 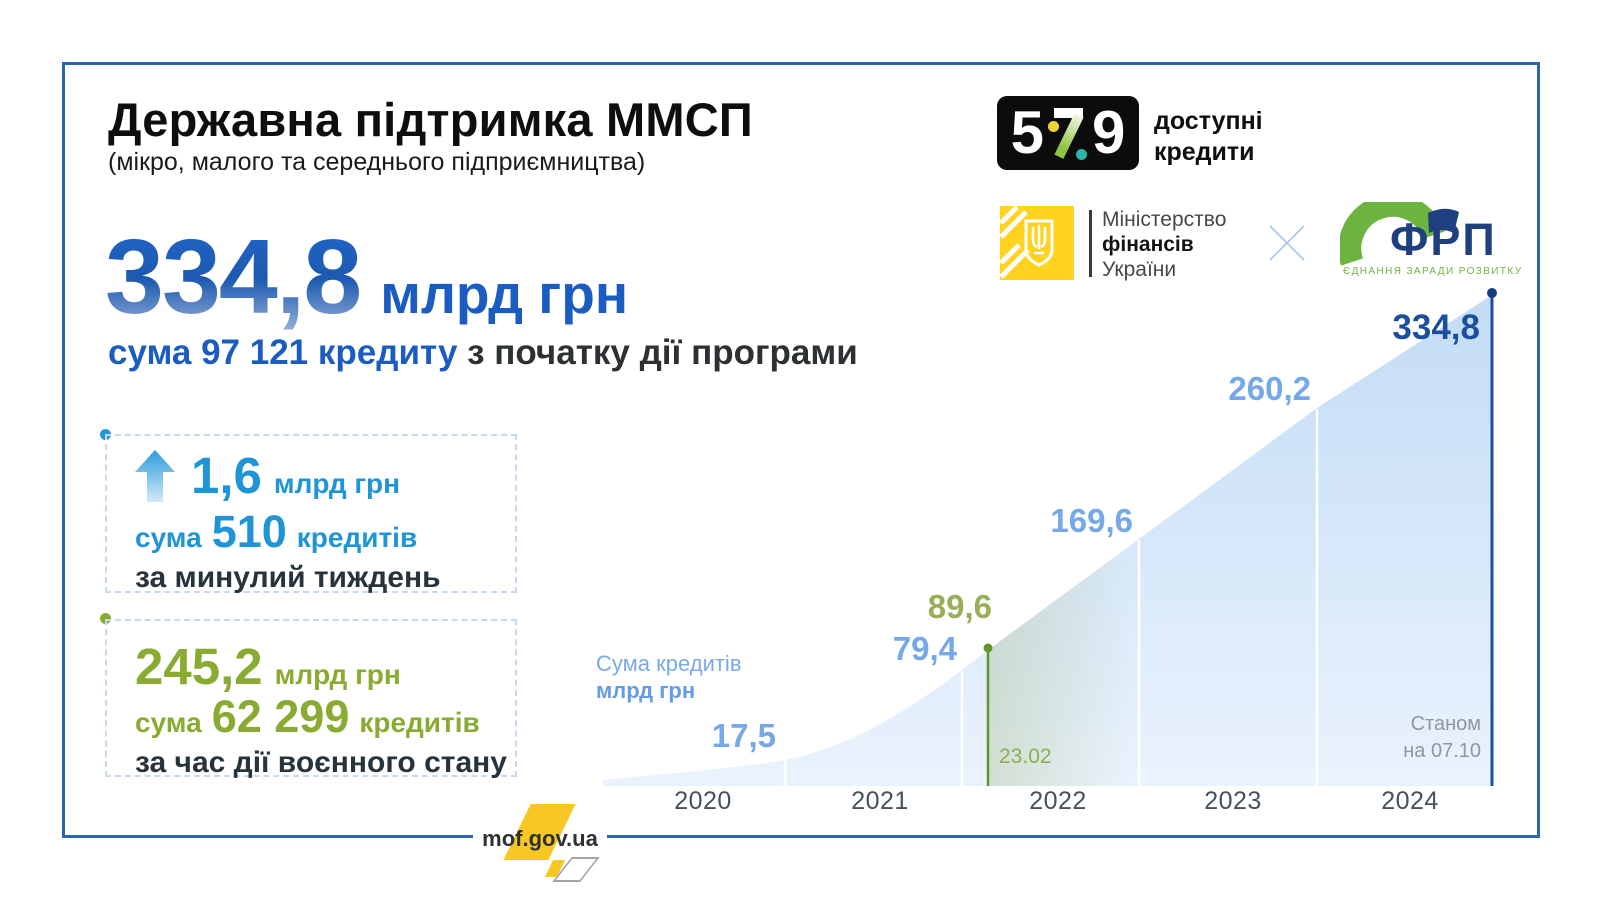 What do you see at coordinates (1410, 801) in the screenshot?
I see `x-axis-tick-2024: 2024` at bounding box center [1410, 801].